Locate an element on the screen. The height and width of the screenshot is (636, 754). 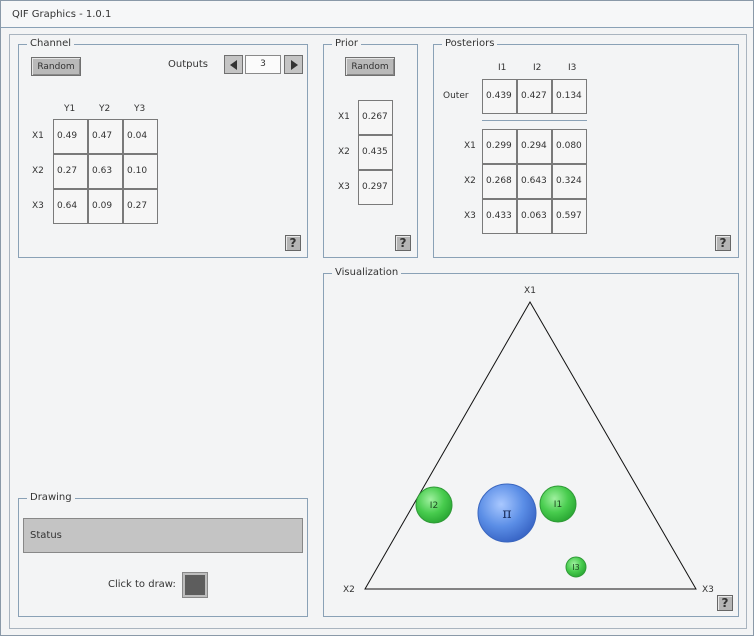
vertex-label-left: X2 is located at coordinates (349, 590).